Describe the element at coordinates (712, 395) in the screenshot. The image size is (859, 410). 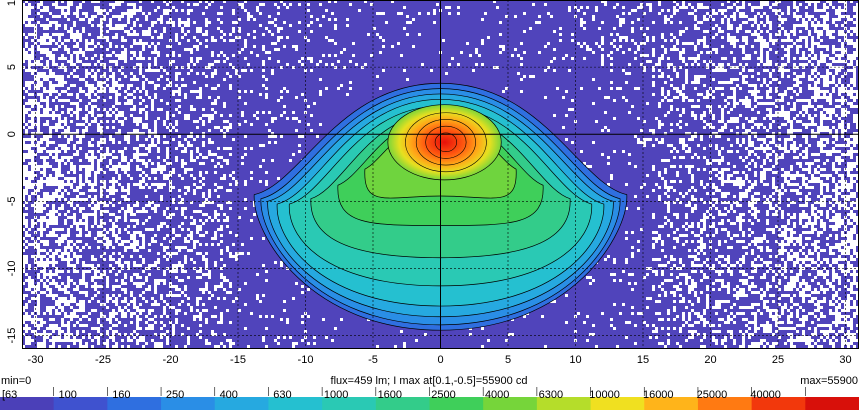
I see `colorbar-label: 25000` at that location.